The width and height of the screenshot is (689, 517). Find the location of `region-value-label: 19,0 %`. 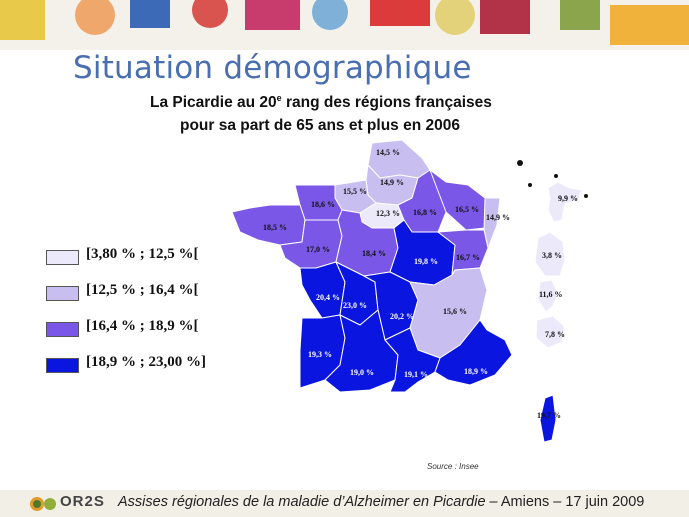

region-value-label: 19,0 % is located at coordinates (362, 372).